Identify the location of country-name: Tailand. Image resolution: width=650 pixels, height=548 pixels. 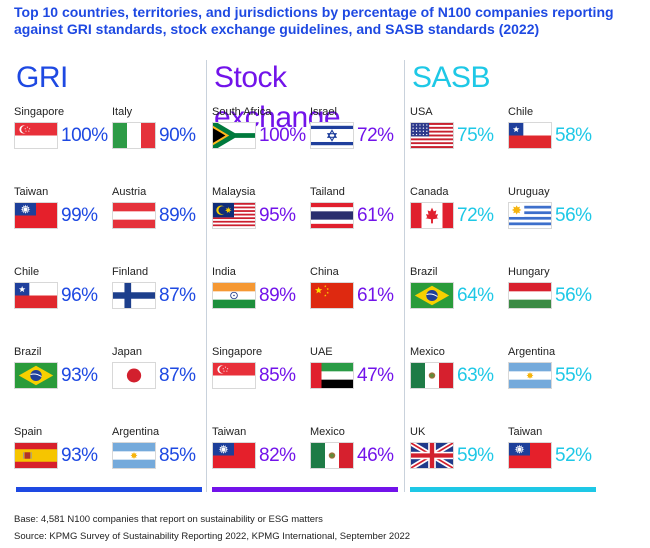
(327, 192).